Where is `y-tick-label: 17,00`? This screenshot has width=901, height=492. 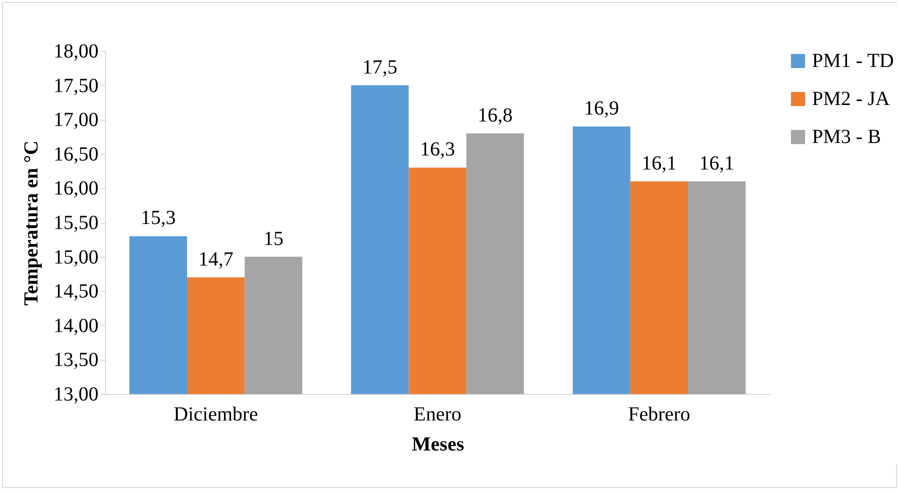 y-tick-label: 17,00 is located at coordinates (76, 120).